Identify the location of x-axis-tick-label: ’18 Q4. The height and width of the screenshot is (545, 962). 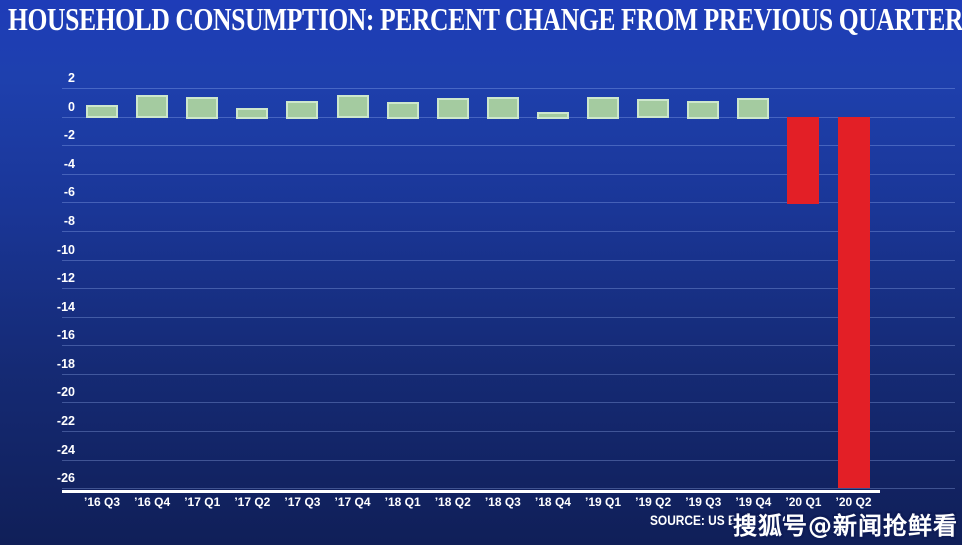
(552, 502).